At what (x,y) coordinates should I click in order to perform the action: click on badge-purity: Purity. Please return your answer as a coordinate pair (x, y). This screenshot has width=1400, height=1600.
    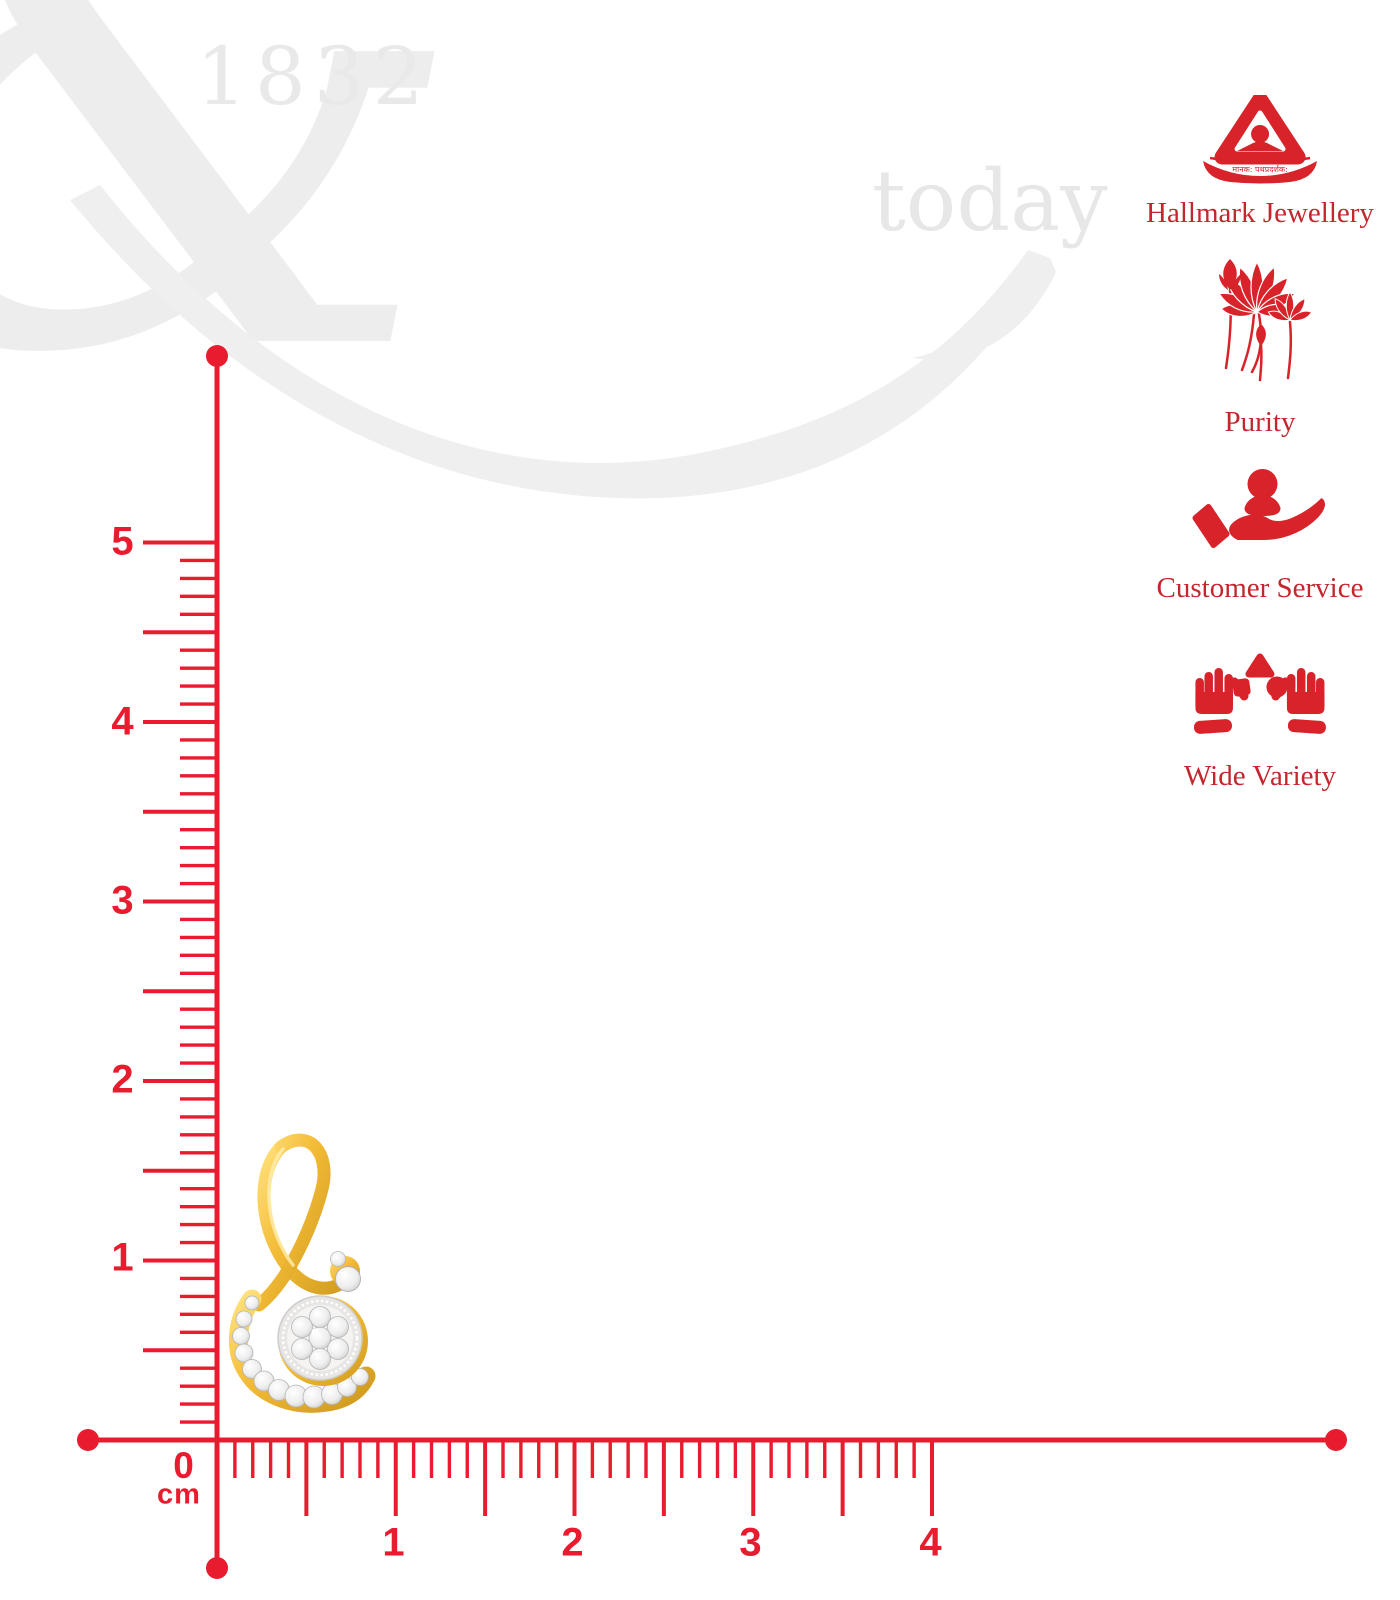
    Looking at the image, I should click on (1260, 344).